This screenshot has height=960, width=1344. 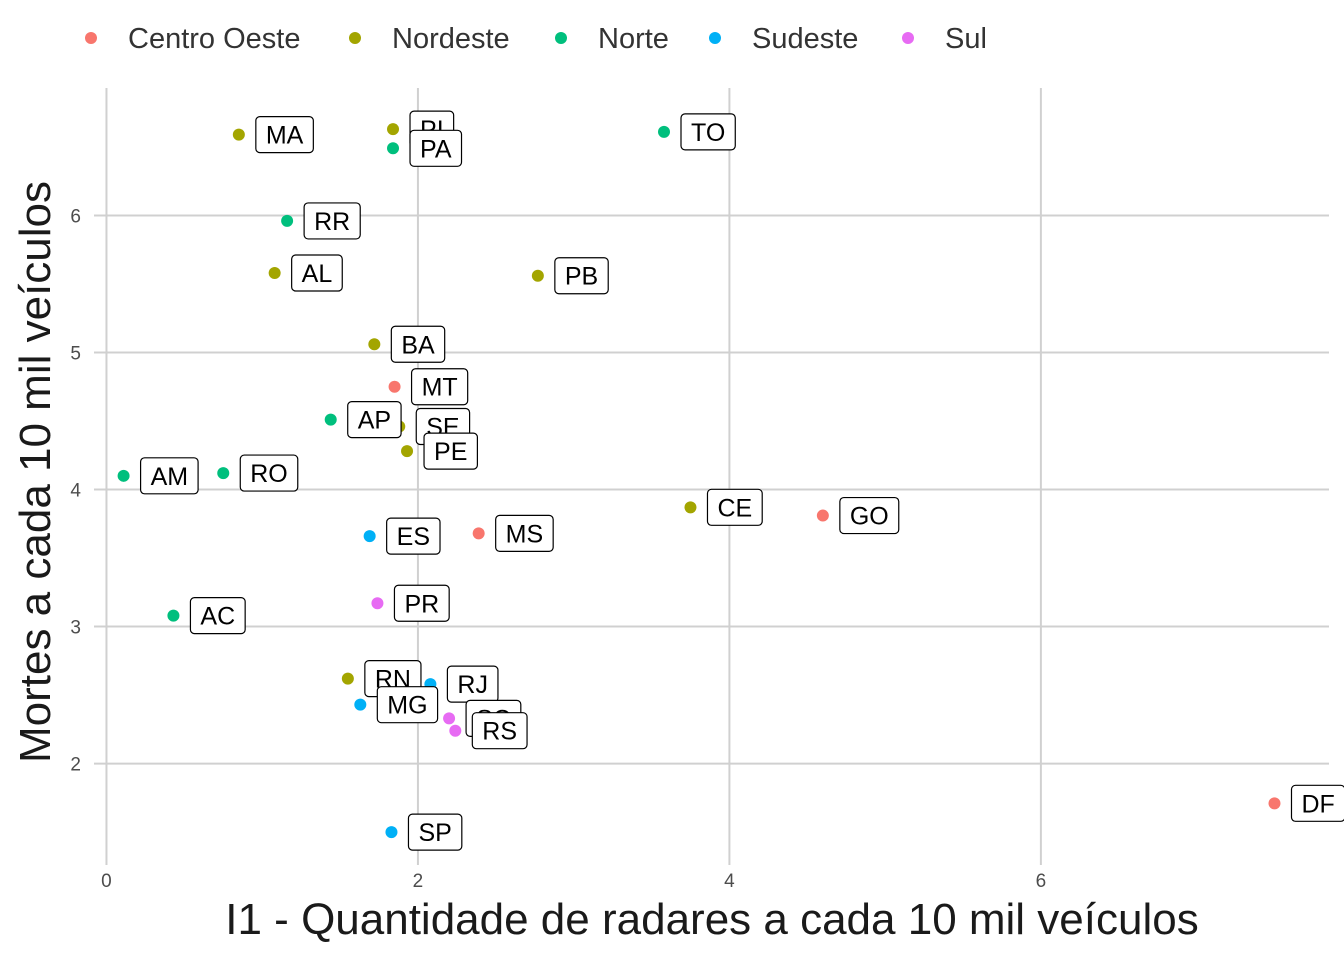 I want to click on point-label-df: DF, so click(x=1317, y=803).